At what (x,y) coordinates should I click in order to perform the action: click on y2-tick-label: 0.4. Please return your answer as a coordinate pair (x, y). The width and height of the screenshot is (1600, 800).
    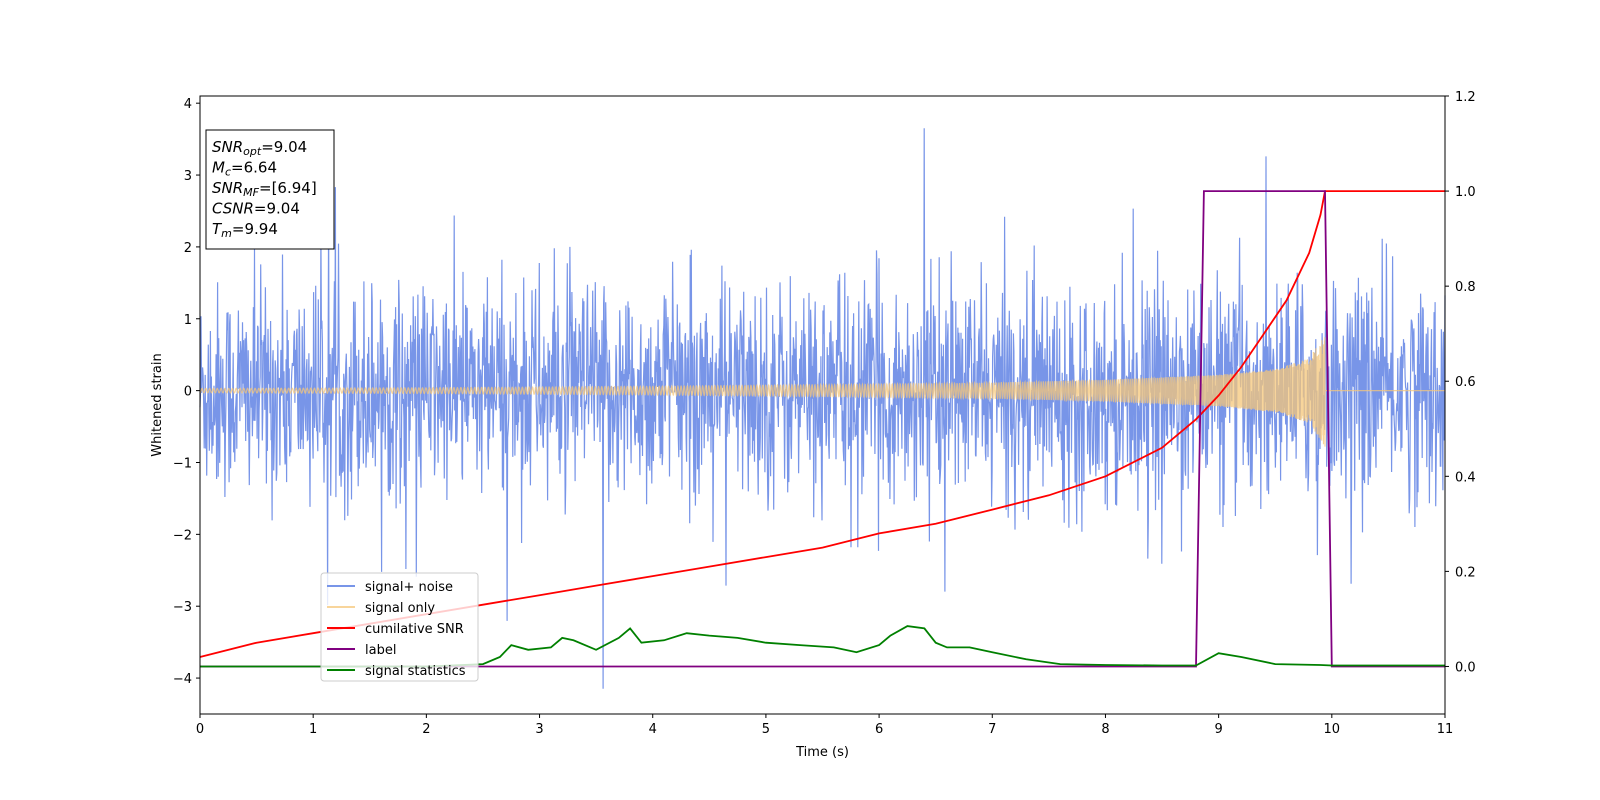
    Looking at the image, I should click on (1465, 477).